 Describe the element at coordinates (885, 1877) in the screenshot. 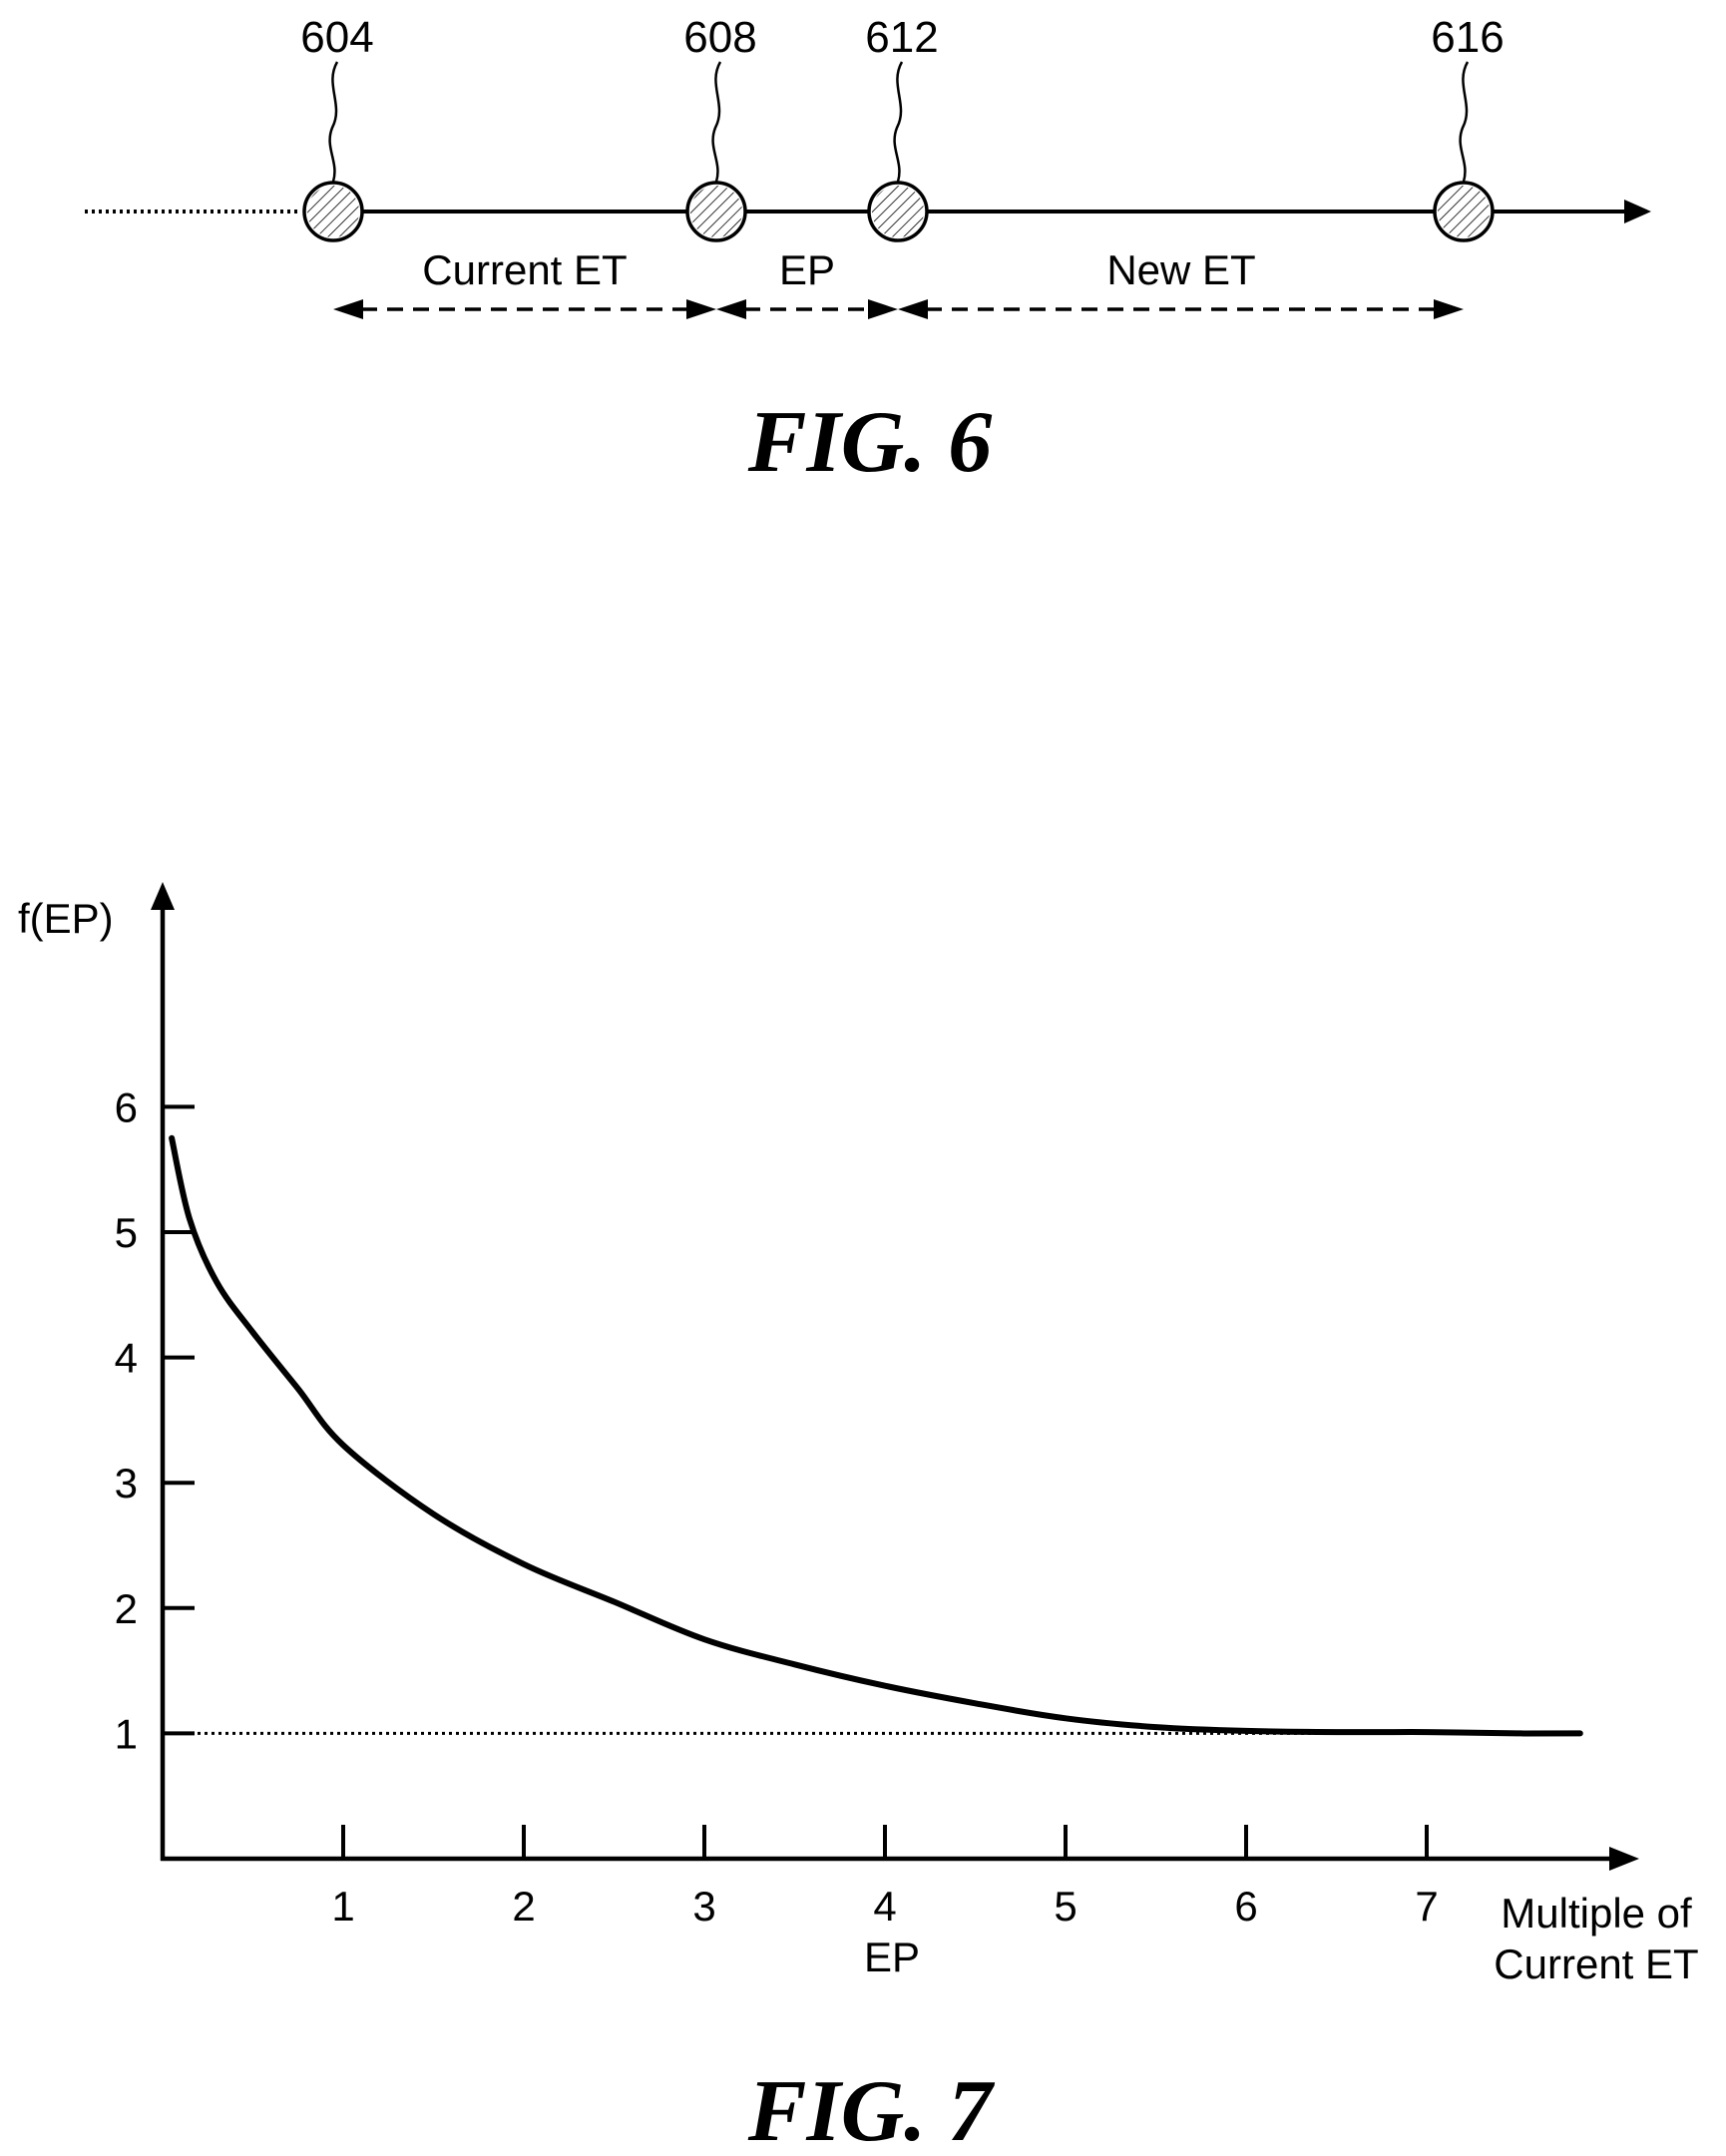

I see `x-ticks: 1 2 3 4 5 6 7` at that location.